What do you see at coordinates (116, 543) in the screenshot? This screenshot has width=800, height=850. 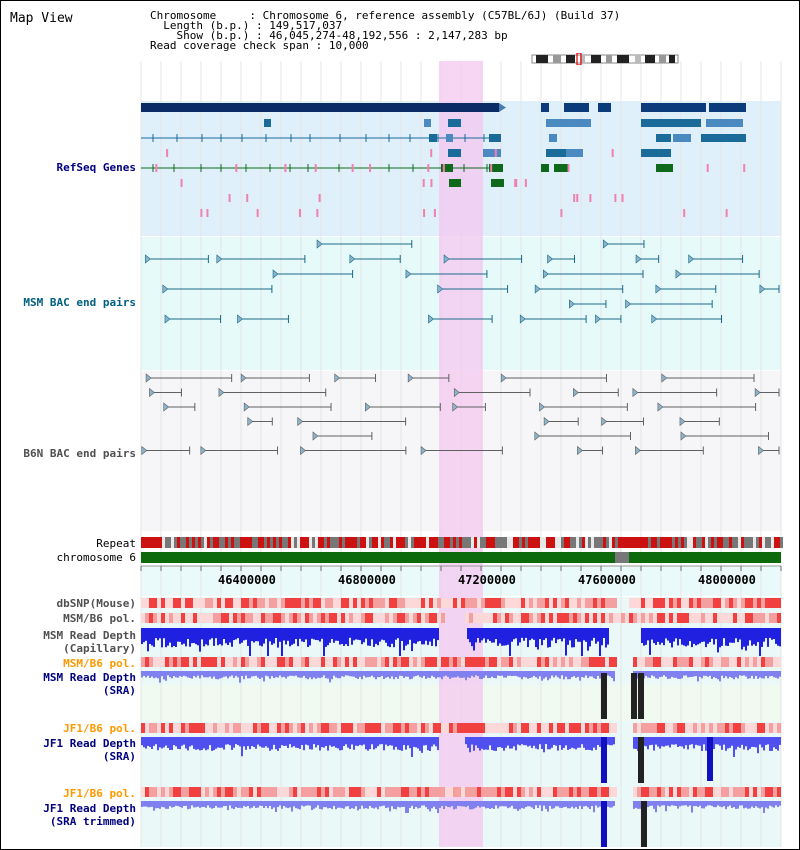 I see `track-label-repeat: Repeat` at bounding box center [116, 543].